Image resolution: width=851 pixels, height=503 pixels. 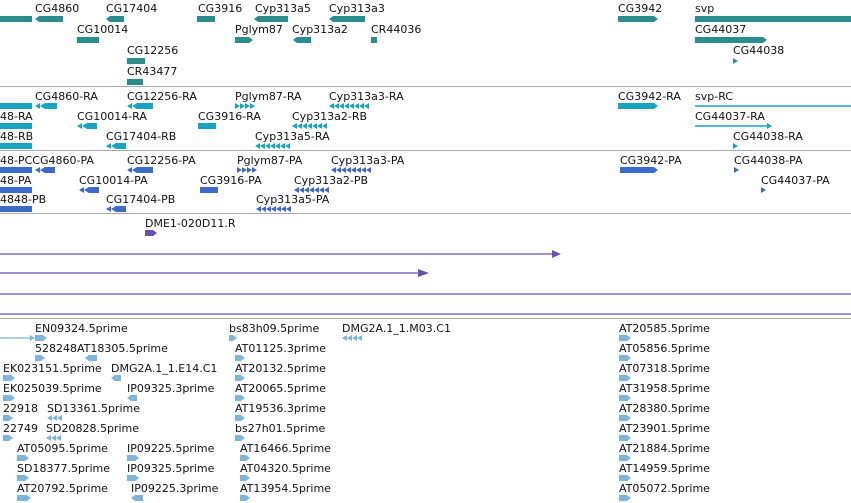 I want to click on gene-label: CG17404, so click(x=132, y=8).